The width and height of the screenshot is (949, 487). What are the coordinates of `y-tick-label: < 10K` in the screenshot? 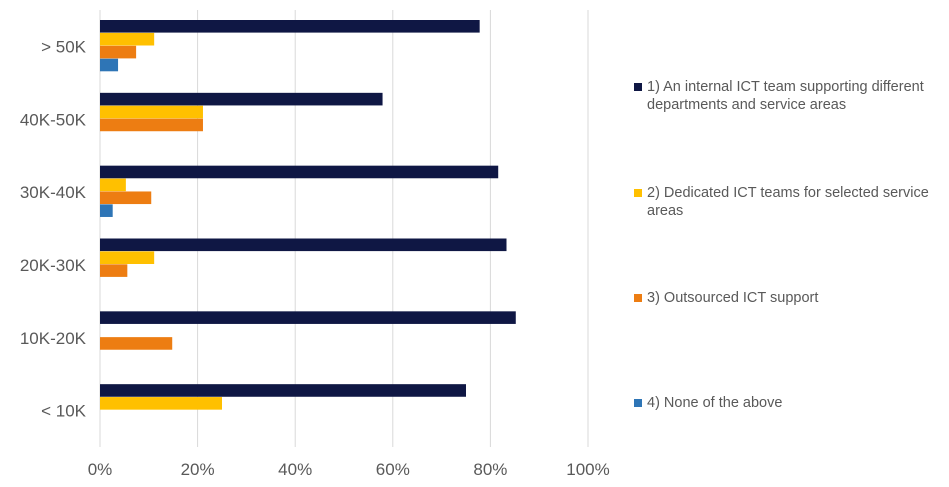 It's located at (64, 411).